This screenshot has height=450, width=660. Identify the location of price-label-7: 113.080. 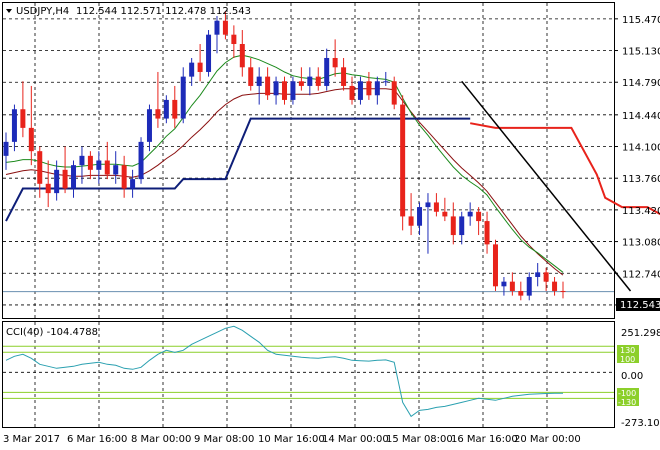
(641, 243).